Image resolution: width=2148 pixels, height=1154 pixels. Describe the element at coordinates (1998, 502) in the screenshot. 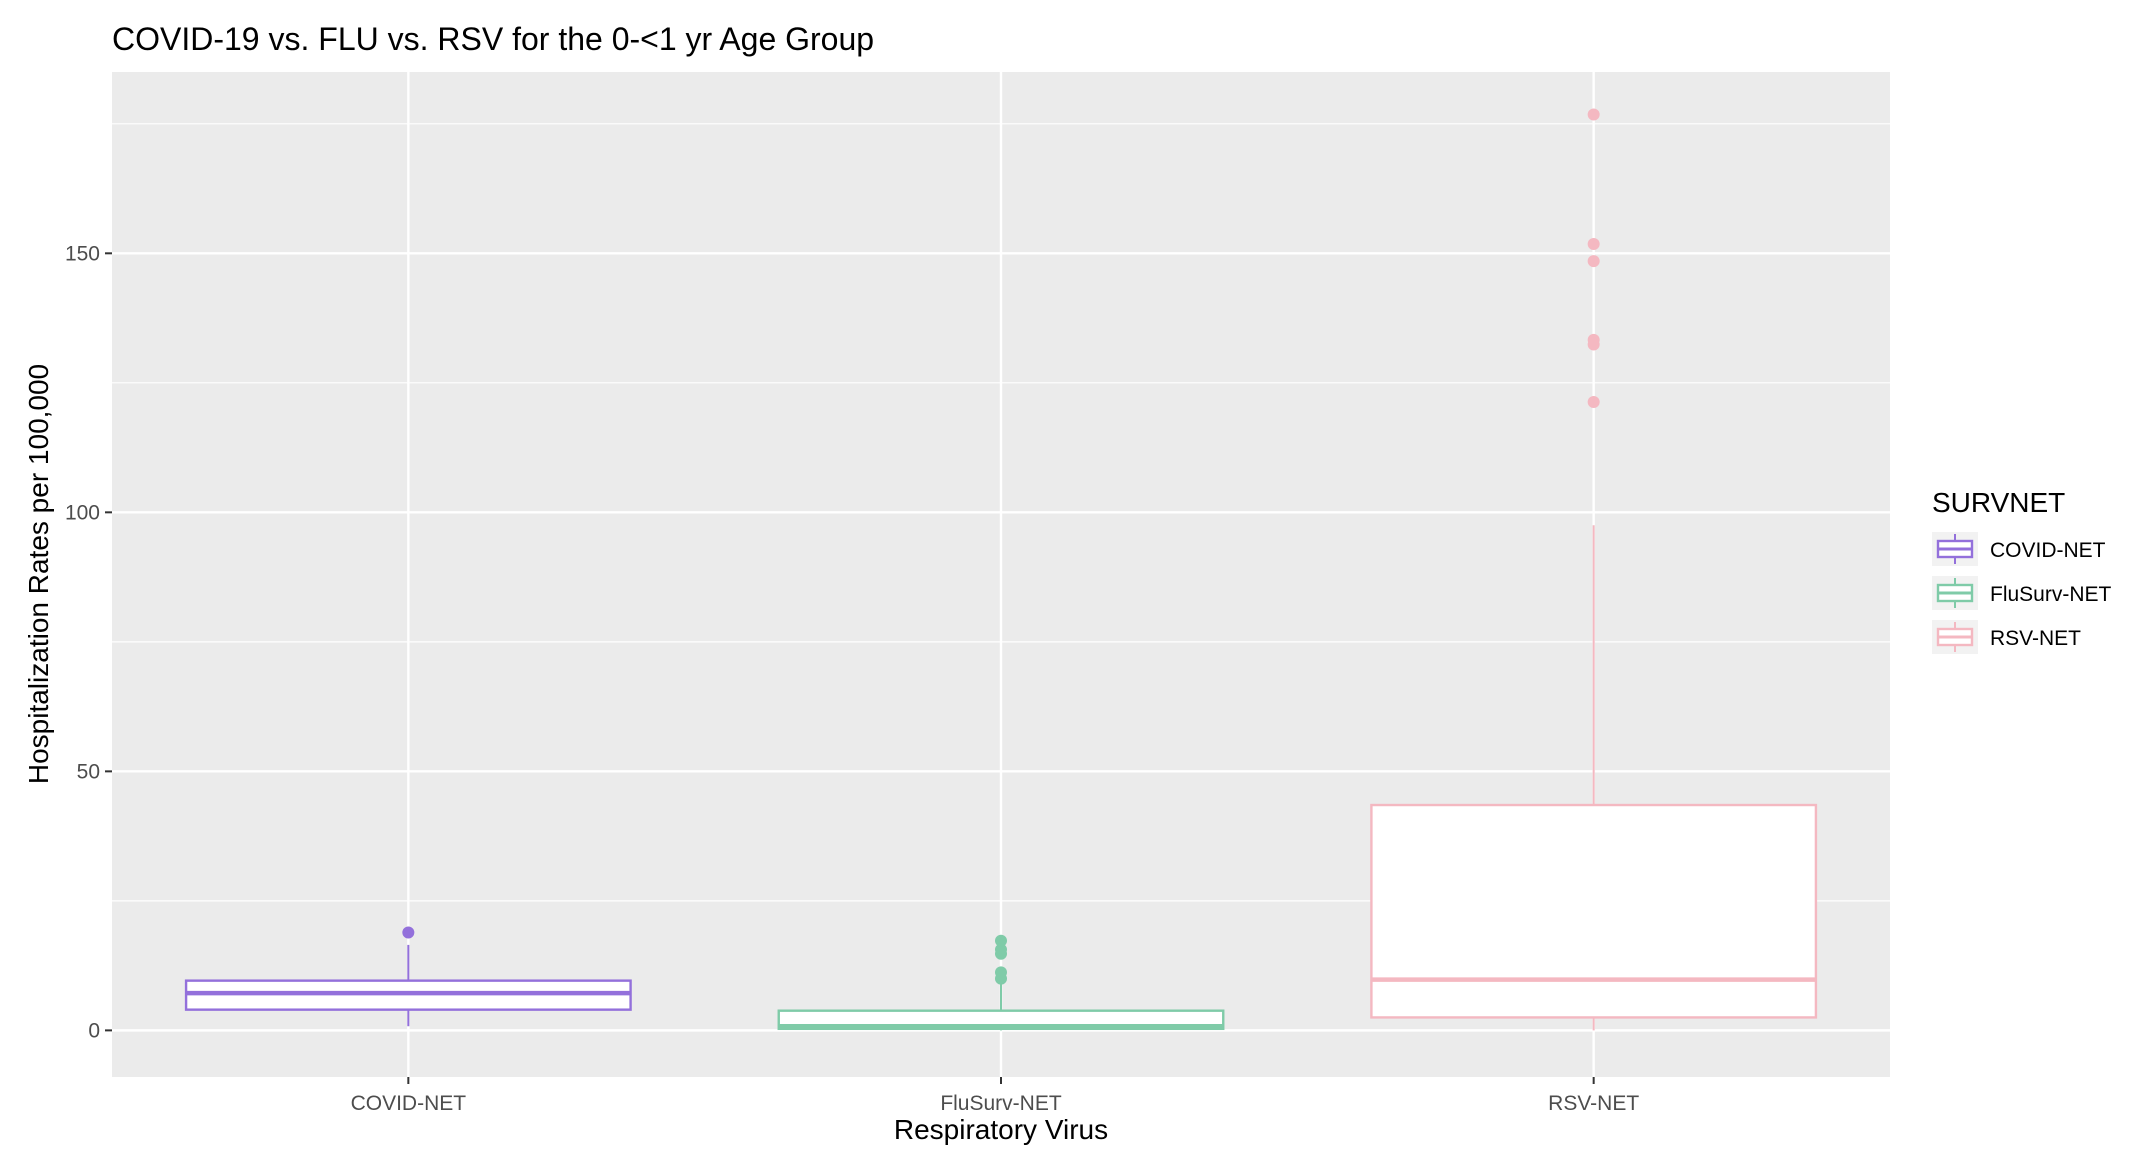

I see `legend-title: SURVNET` at that location.